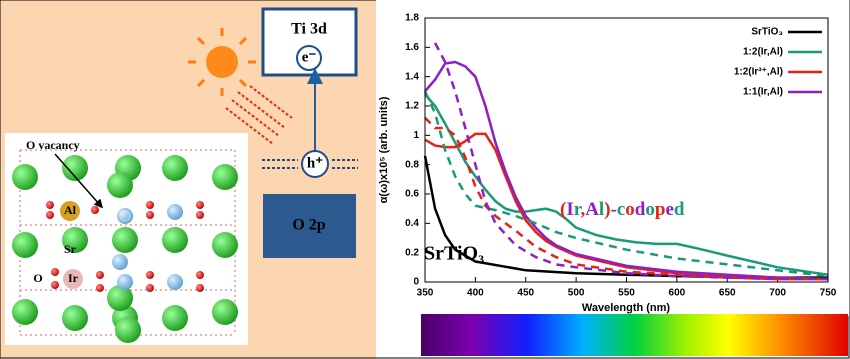 The height and width of the screenshot is (359, 850). Describe the element at coordinates (412, 252) in the screenshot. I see `y-tick-label: 0.2` at that location.